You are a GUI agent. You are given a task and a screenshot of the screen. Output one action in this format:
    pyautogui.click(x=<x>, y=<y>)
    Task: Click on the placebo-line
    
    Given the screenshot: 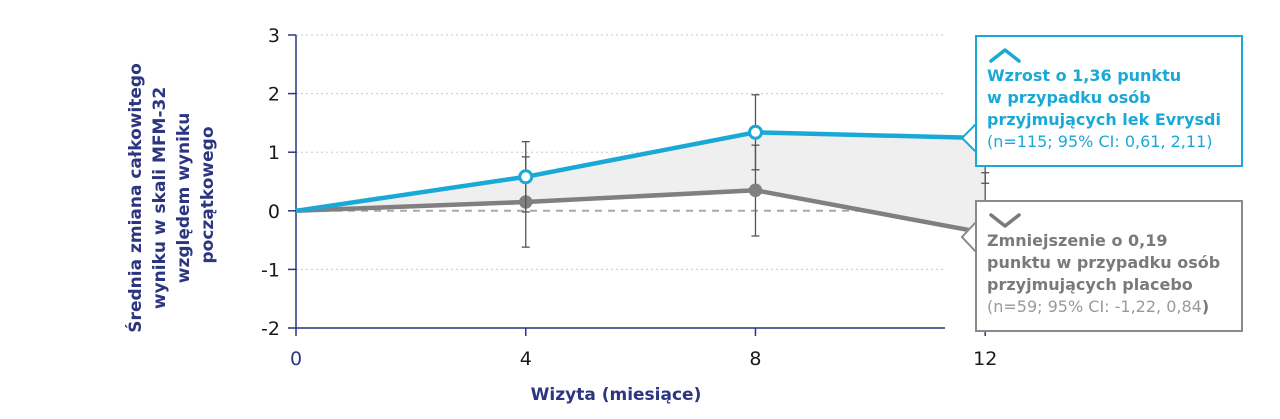 What is the action you would take?
    pyautogui.click(x=640, y=212)
    